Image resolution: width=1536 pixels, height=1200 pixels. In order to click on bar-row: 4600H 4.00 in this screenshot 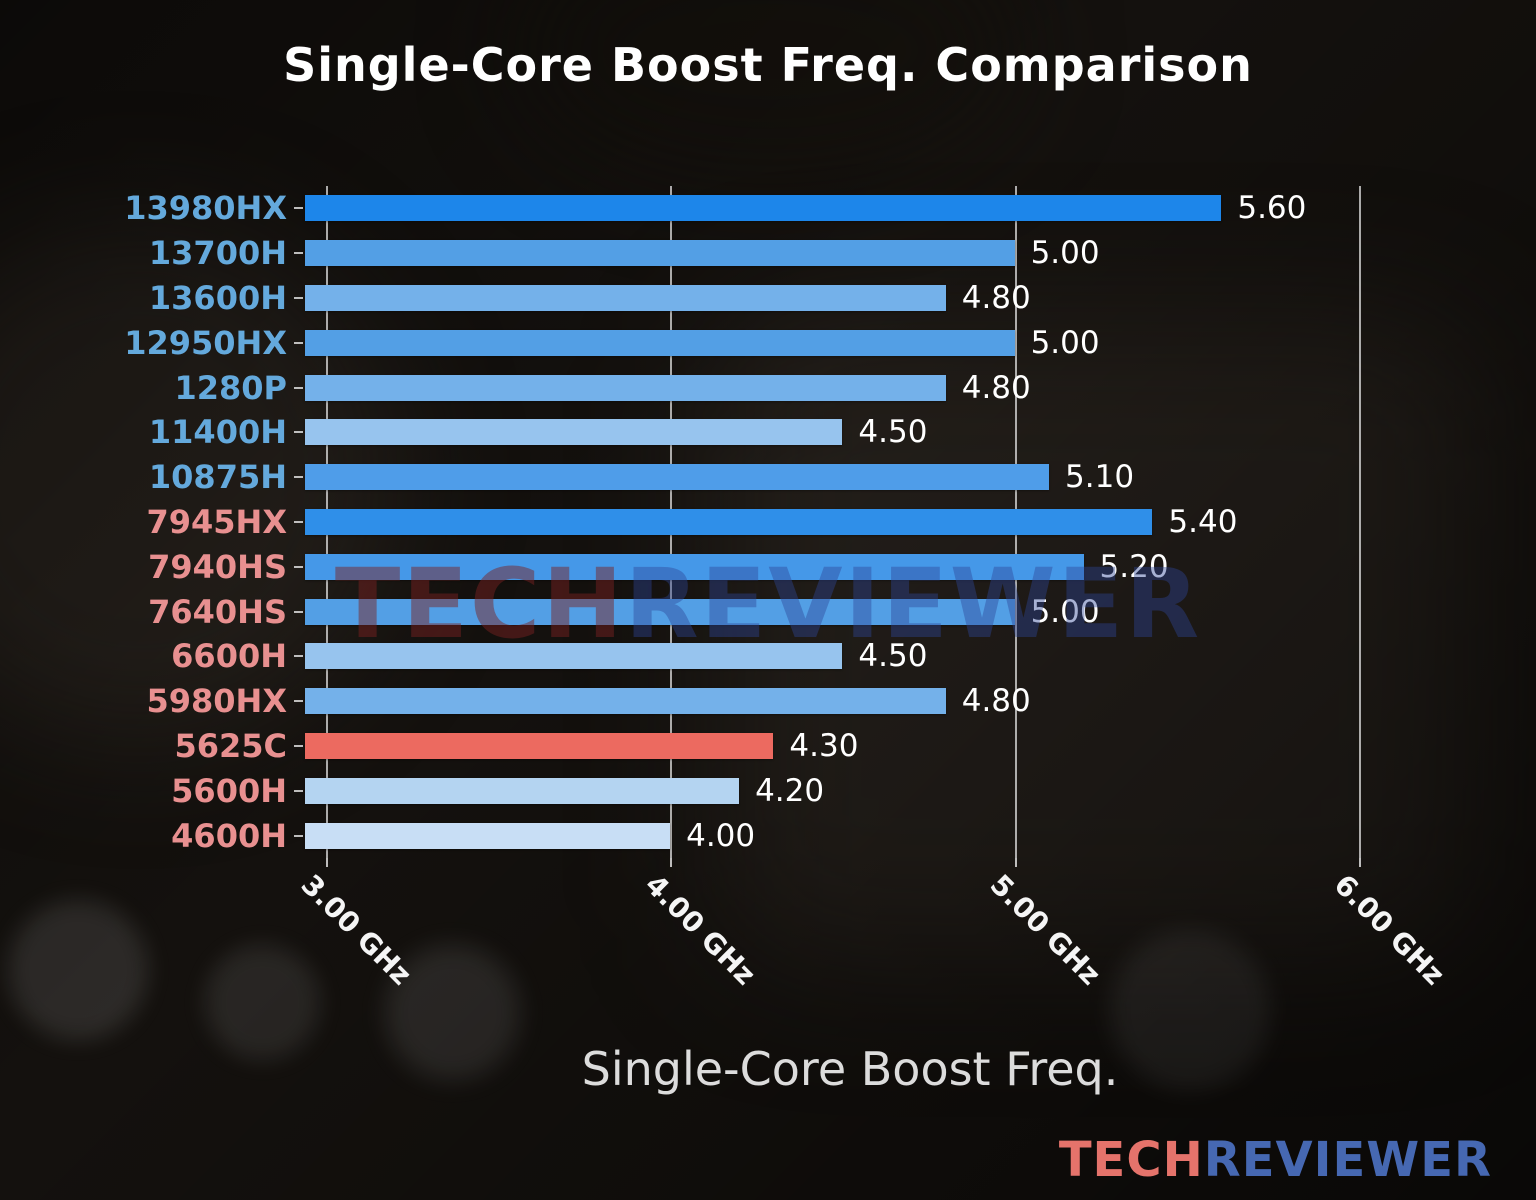, I will do `click(830, 835)`.